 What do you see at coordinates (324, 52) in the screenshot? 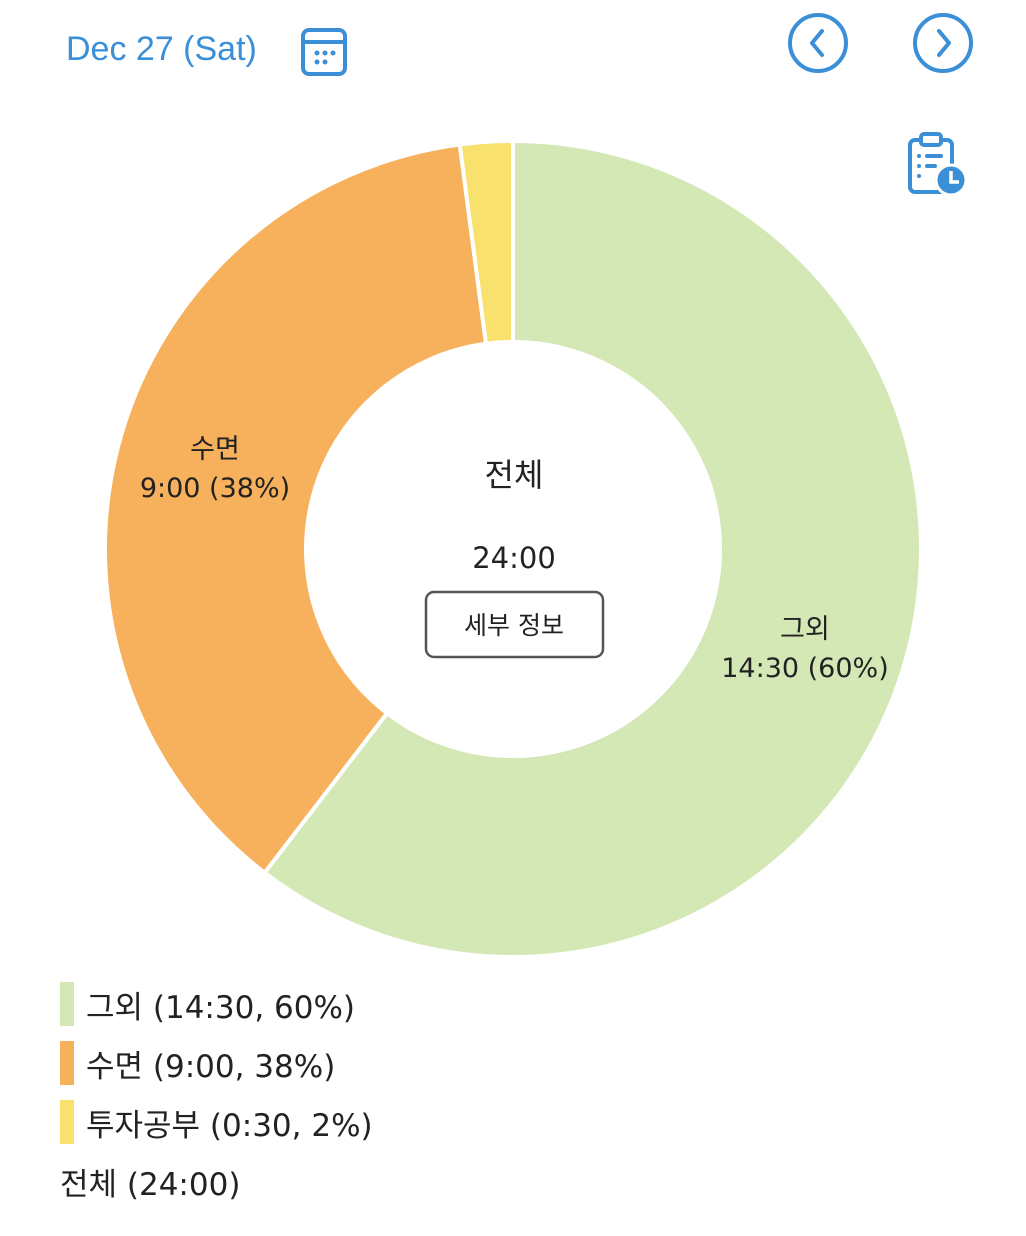
I see `calendar-icon` at bounding box center [324, 52].